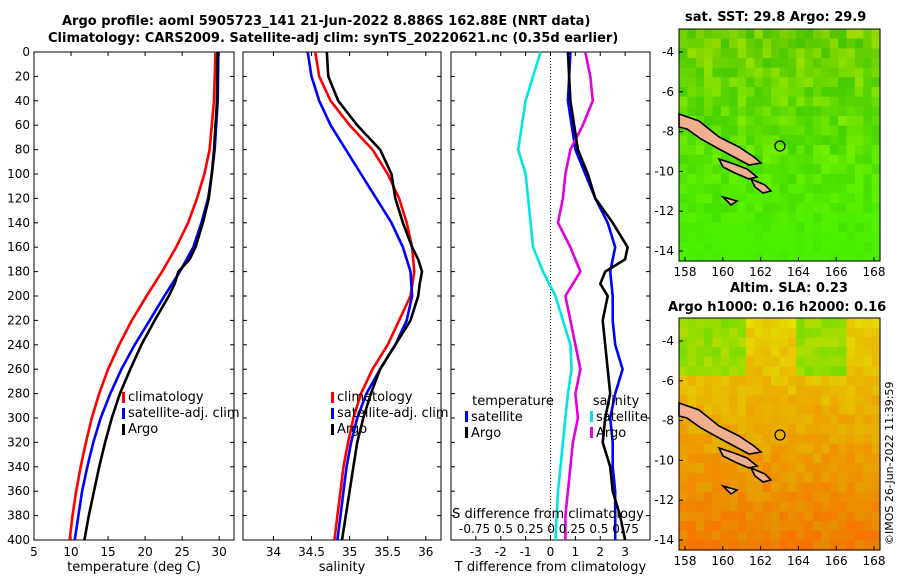 Image resolution: width=900 pixels, height=580 pixels. What do you see at coordinates (874, 272) in the screenshot?
I see `map-x-tick-label: 168` at bounding box center [874, 272].